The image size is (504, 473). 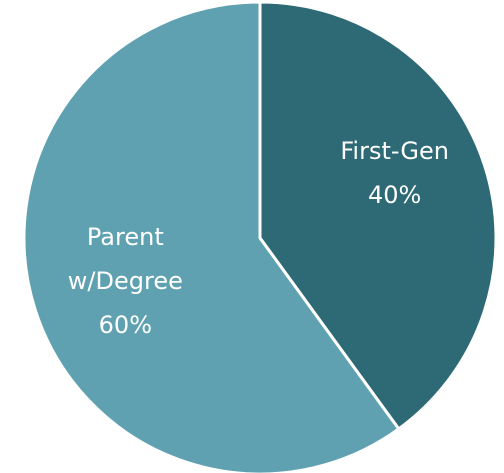 I want to click on slice-category-label: First-Gen, so click(x=394, y=151).